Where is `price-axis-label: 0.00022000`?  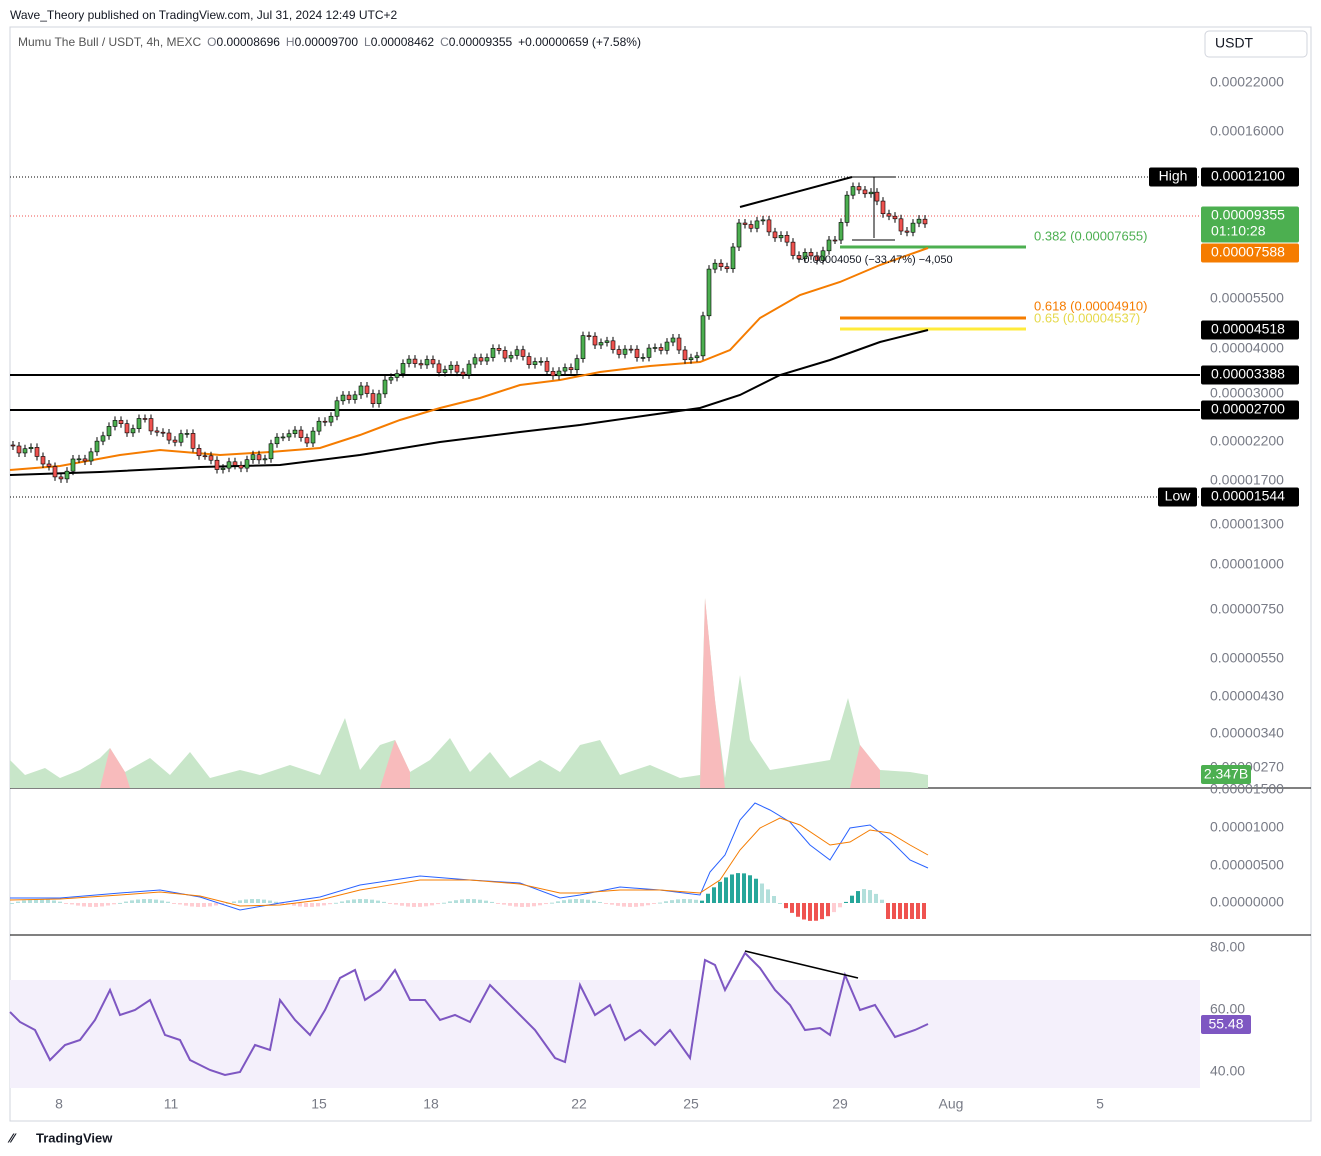
price-axis-label: 0.00022000 is located at coordinates (1247, 82).